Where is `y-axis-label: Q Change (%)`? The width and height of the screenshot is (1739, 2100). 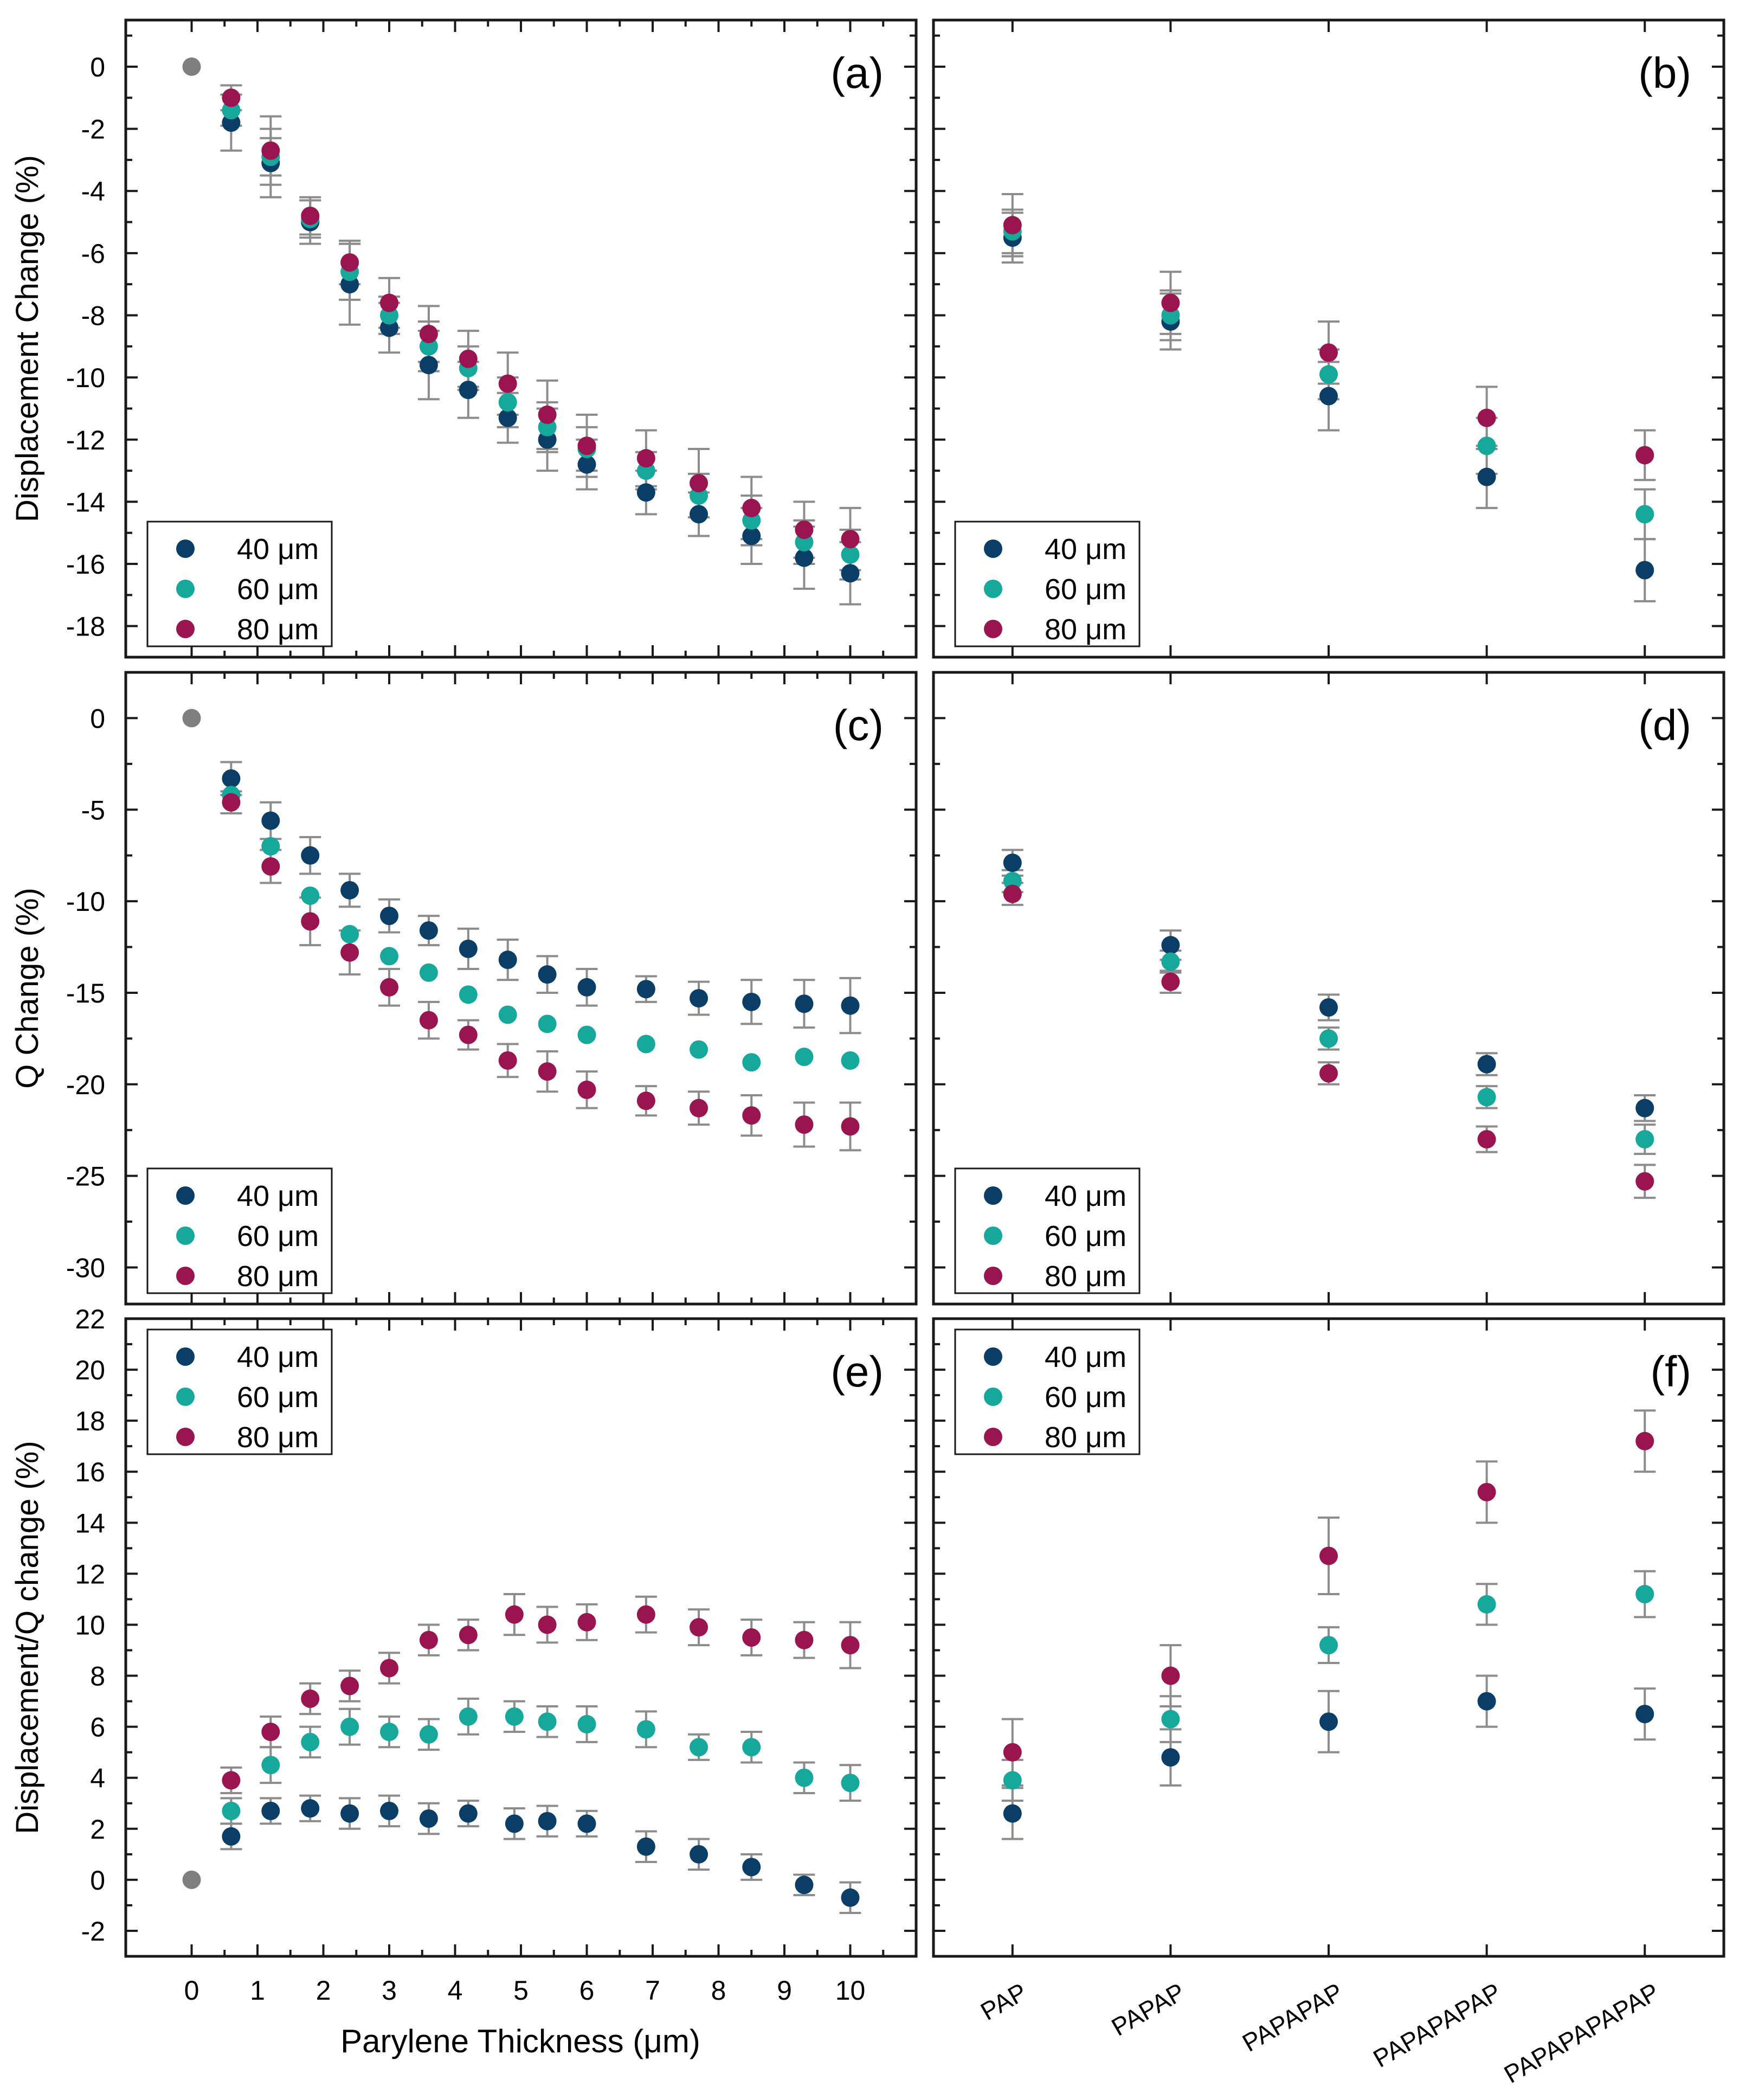 y-axis-label: Q Change (%) is located at coordinates (27, 988).